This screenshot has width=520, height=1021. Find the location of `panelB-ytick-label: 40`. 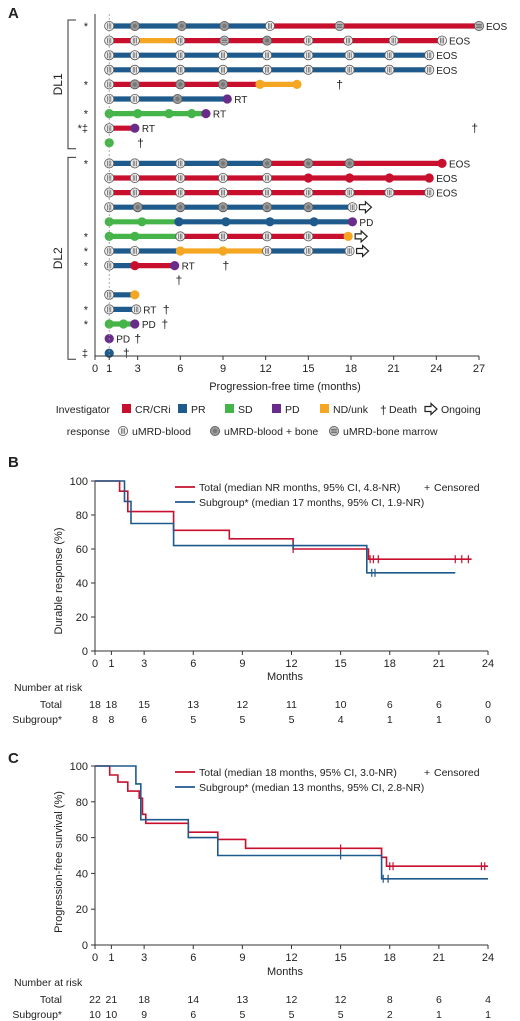

panelB-ytick-label: 40 is located at coordinates (82, 584).